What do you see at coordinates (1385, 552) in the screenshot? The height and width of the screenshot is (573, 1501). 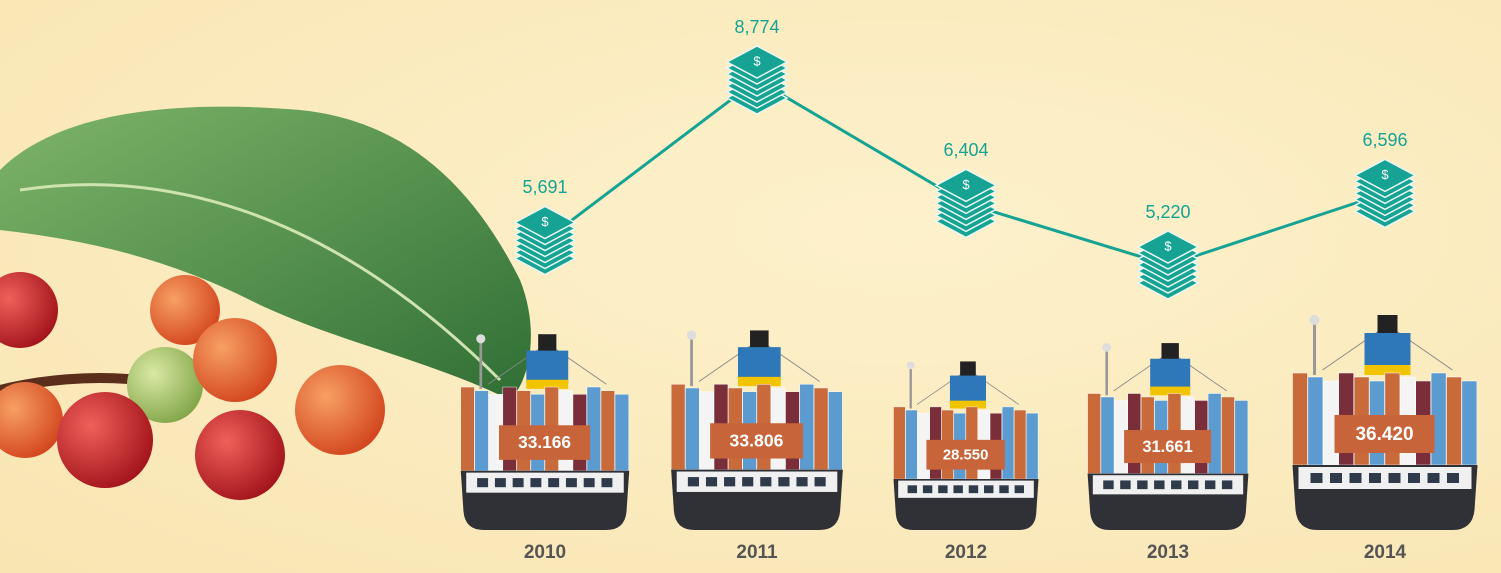 I see `x-tick-label: 2014` at bounding box center [1385, 552].